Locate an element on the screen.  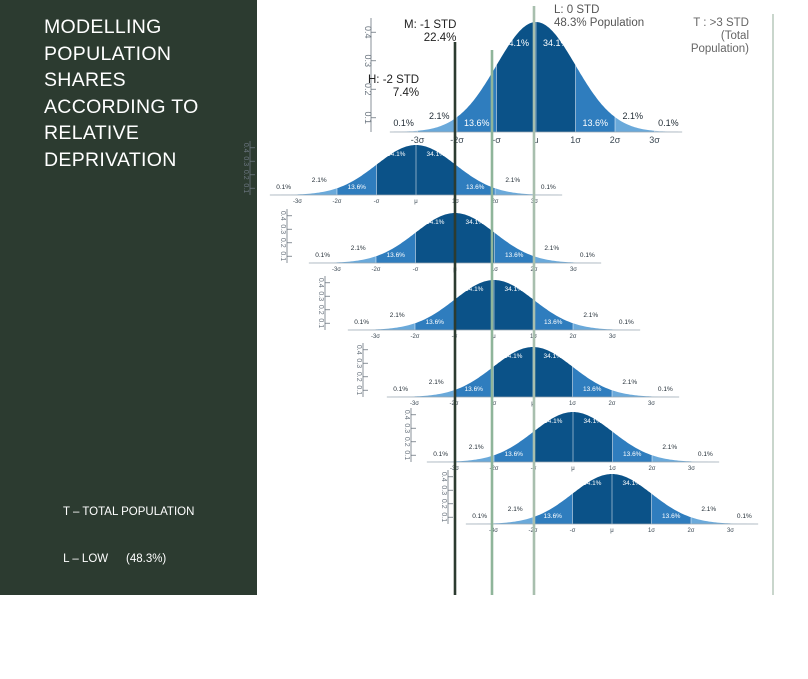
legend-key: L – LOW is located at coordinates (86, 559).